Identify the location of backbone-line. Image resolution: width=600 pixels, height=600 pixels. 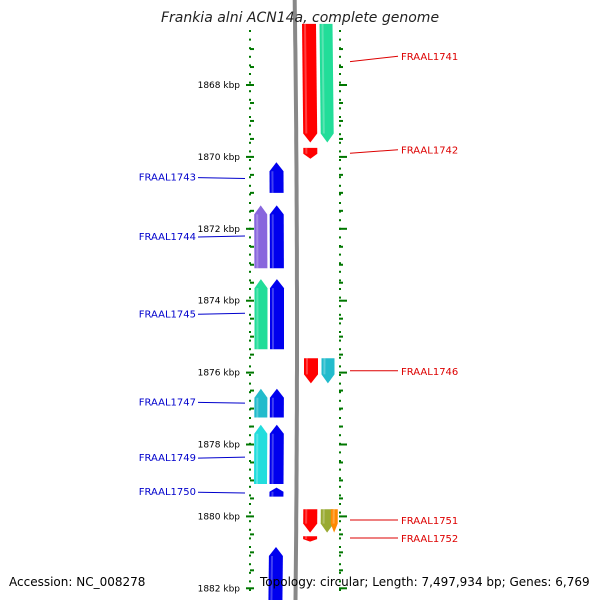
(295, 300).